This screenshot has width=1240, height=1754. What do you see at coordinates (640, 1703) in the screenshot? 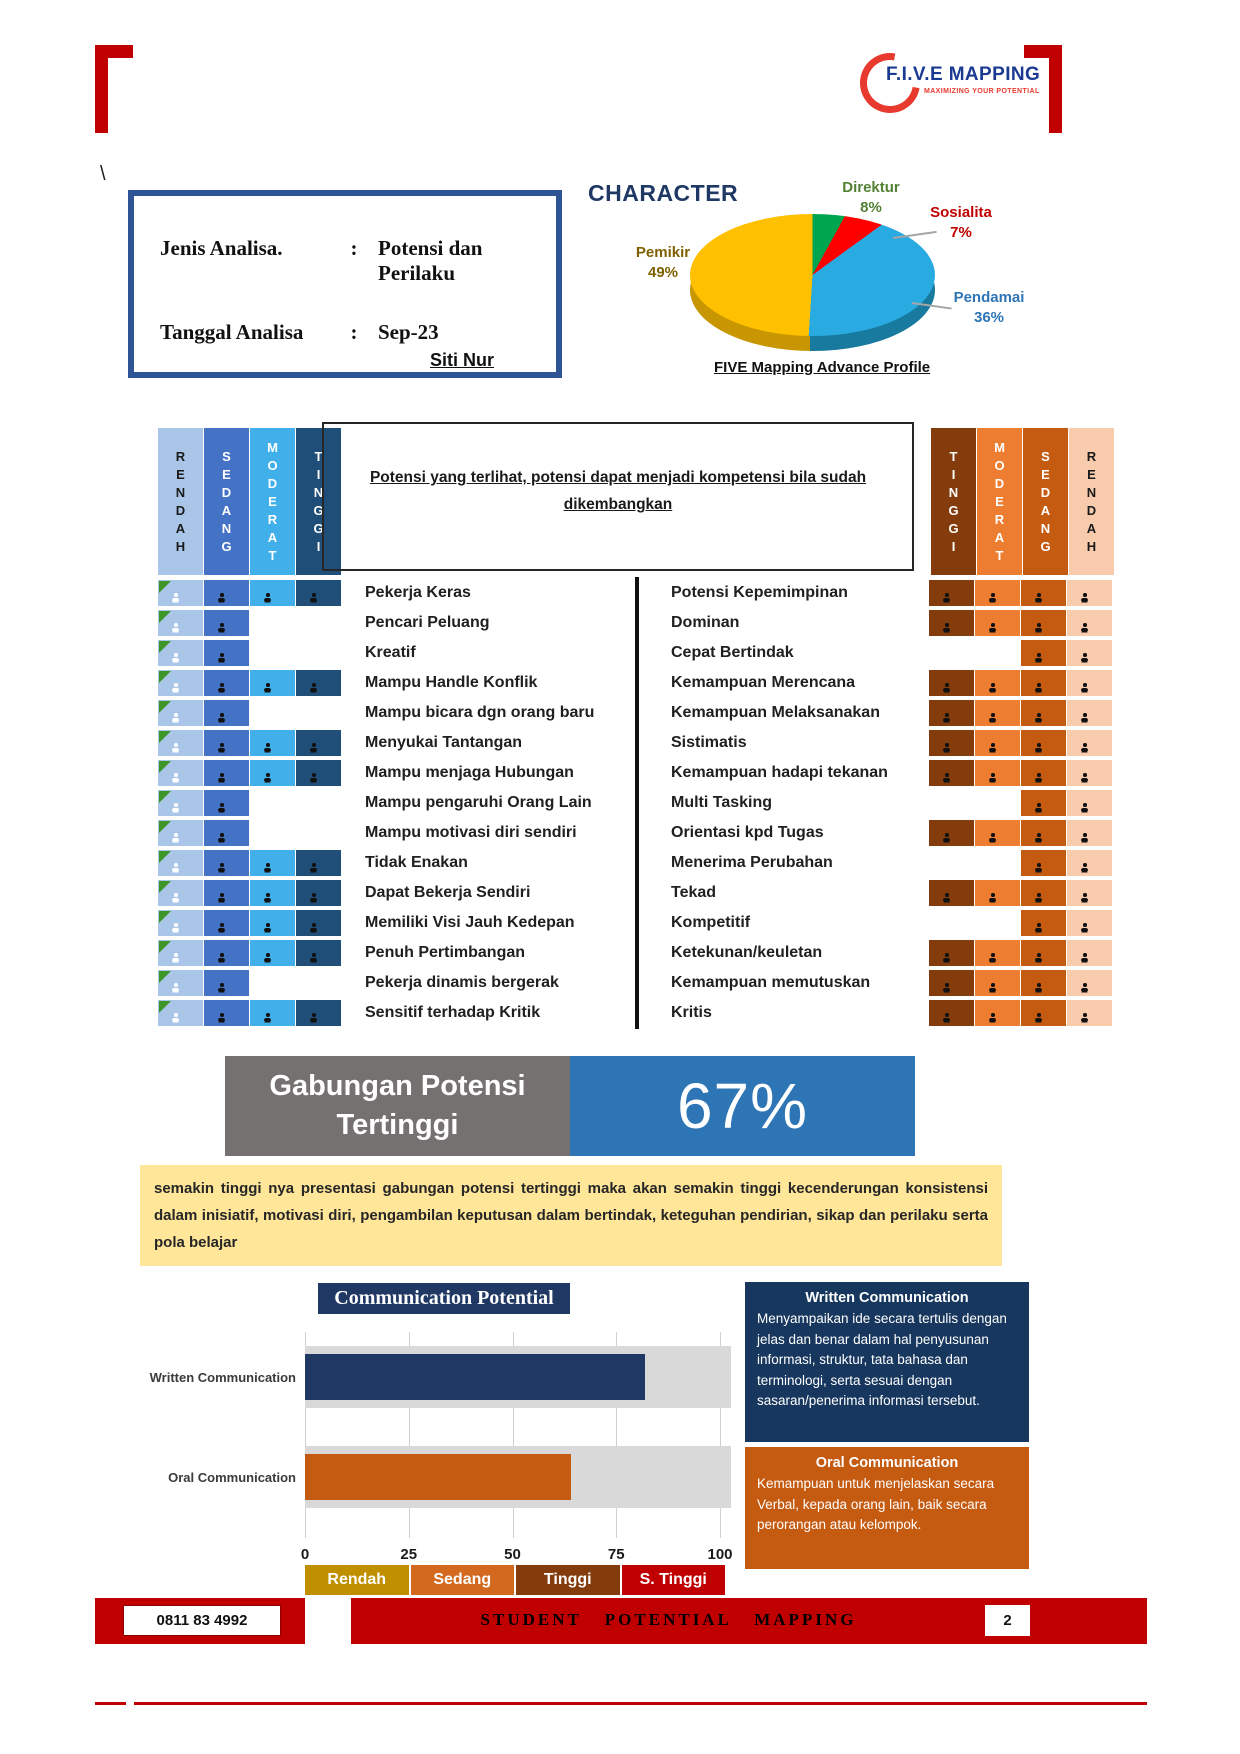
I see `bottom-rule-long` at bounding box center [640, 1703].